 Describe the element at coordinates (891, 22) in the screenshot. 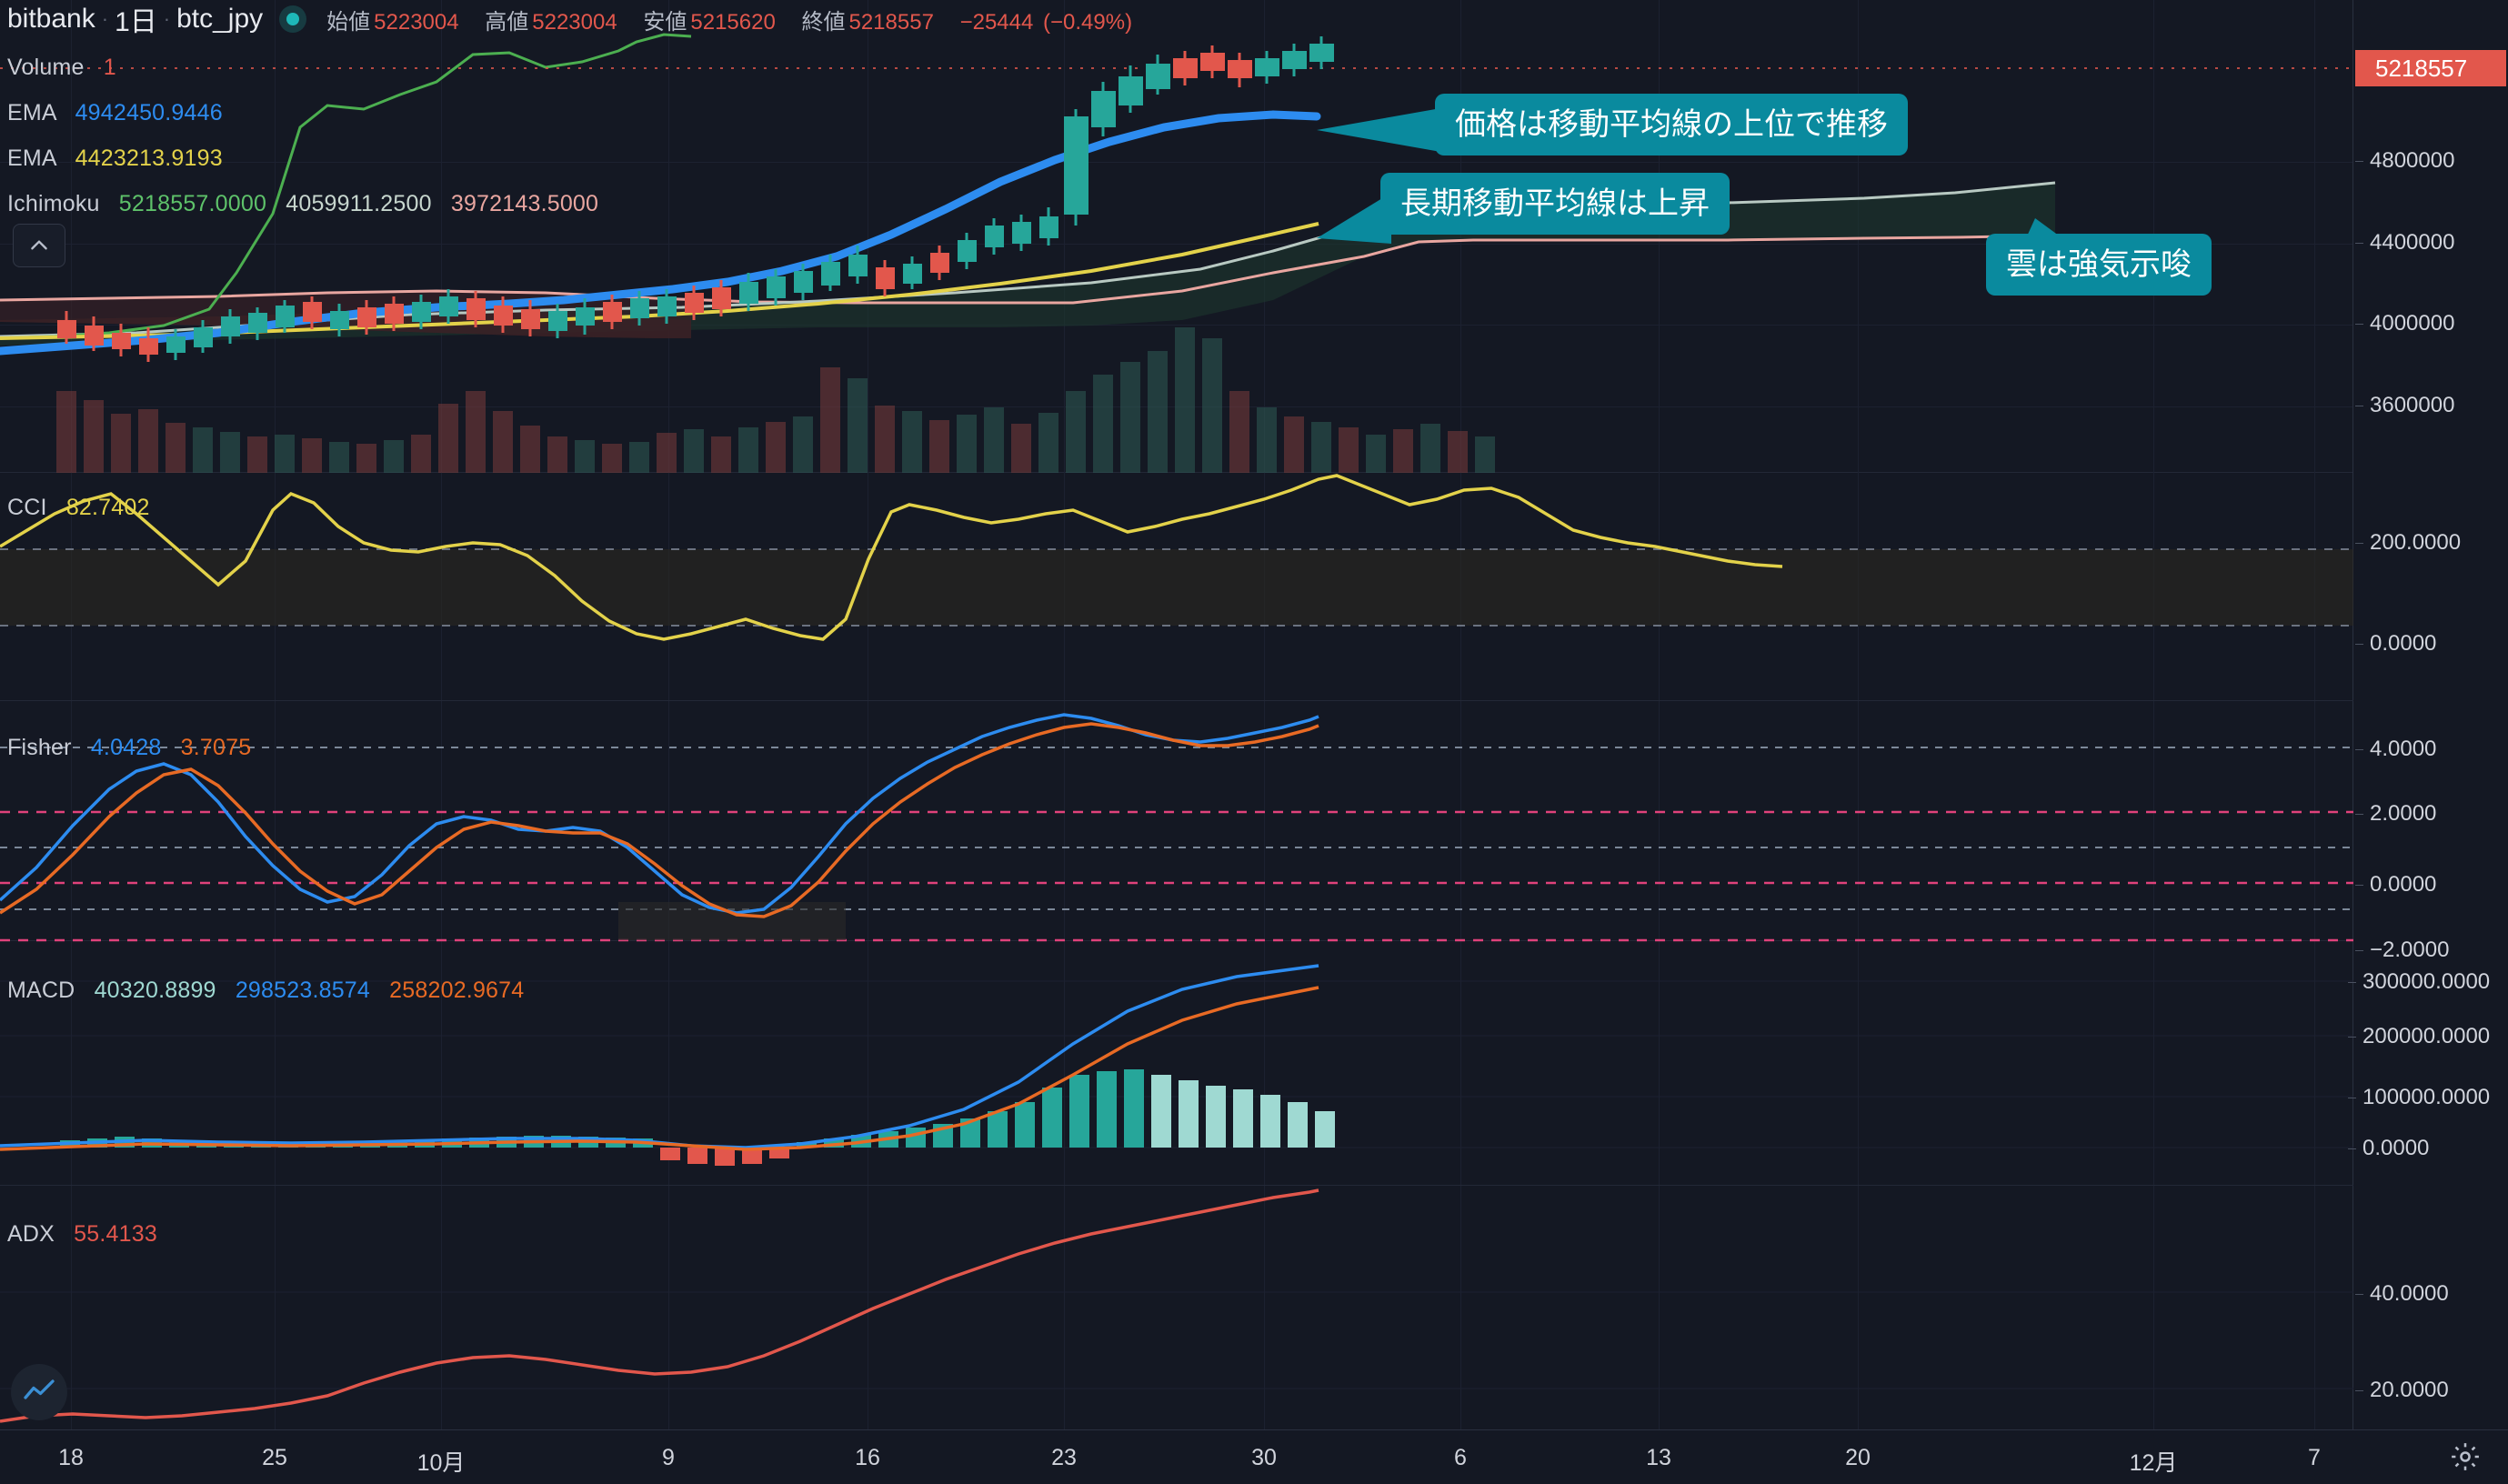

I see `close-value: 5218557` at that location.